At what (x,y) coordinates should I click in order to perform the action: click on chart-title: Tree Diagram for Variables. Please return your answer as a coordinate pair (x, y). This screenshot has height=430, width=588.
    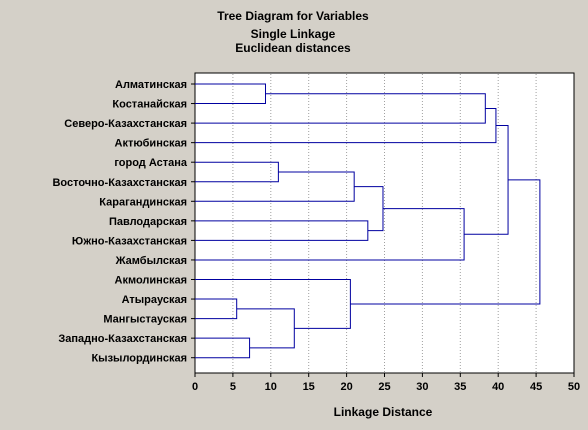
    Looking at the image, I should click on (293, 16).